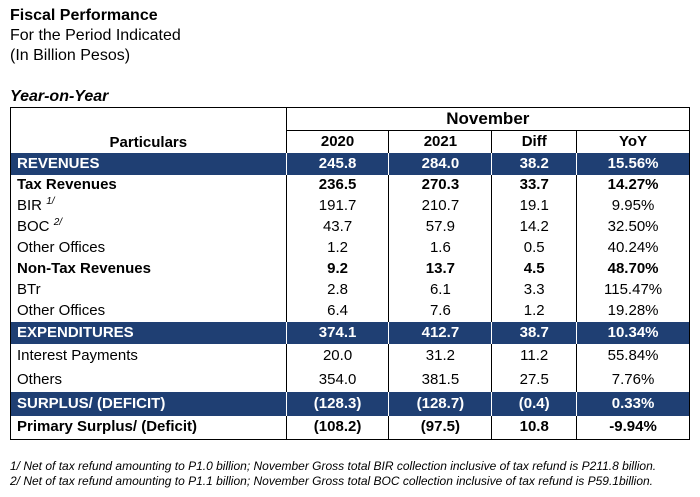 This screenshot has height=497, width=700. What do you see at coordinates (633, 226) in the screenshot?
I see `cell-yoy: 32.50%` at bounding box center [633, 226].